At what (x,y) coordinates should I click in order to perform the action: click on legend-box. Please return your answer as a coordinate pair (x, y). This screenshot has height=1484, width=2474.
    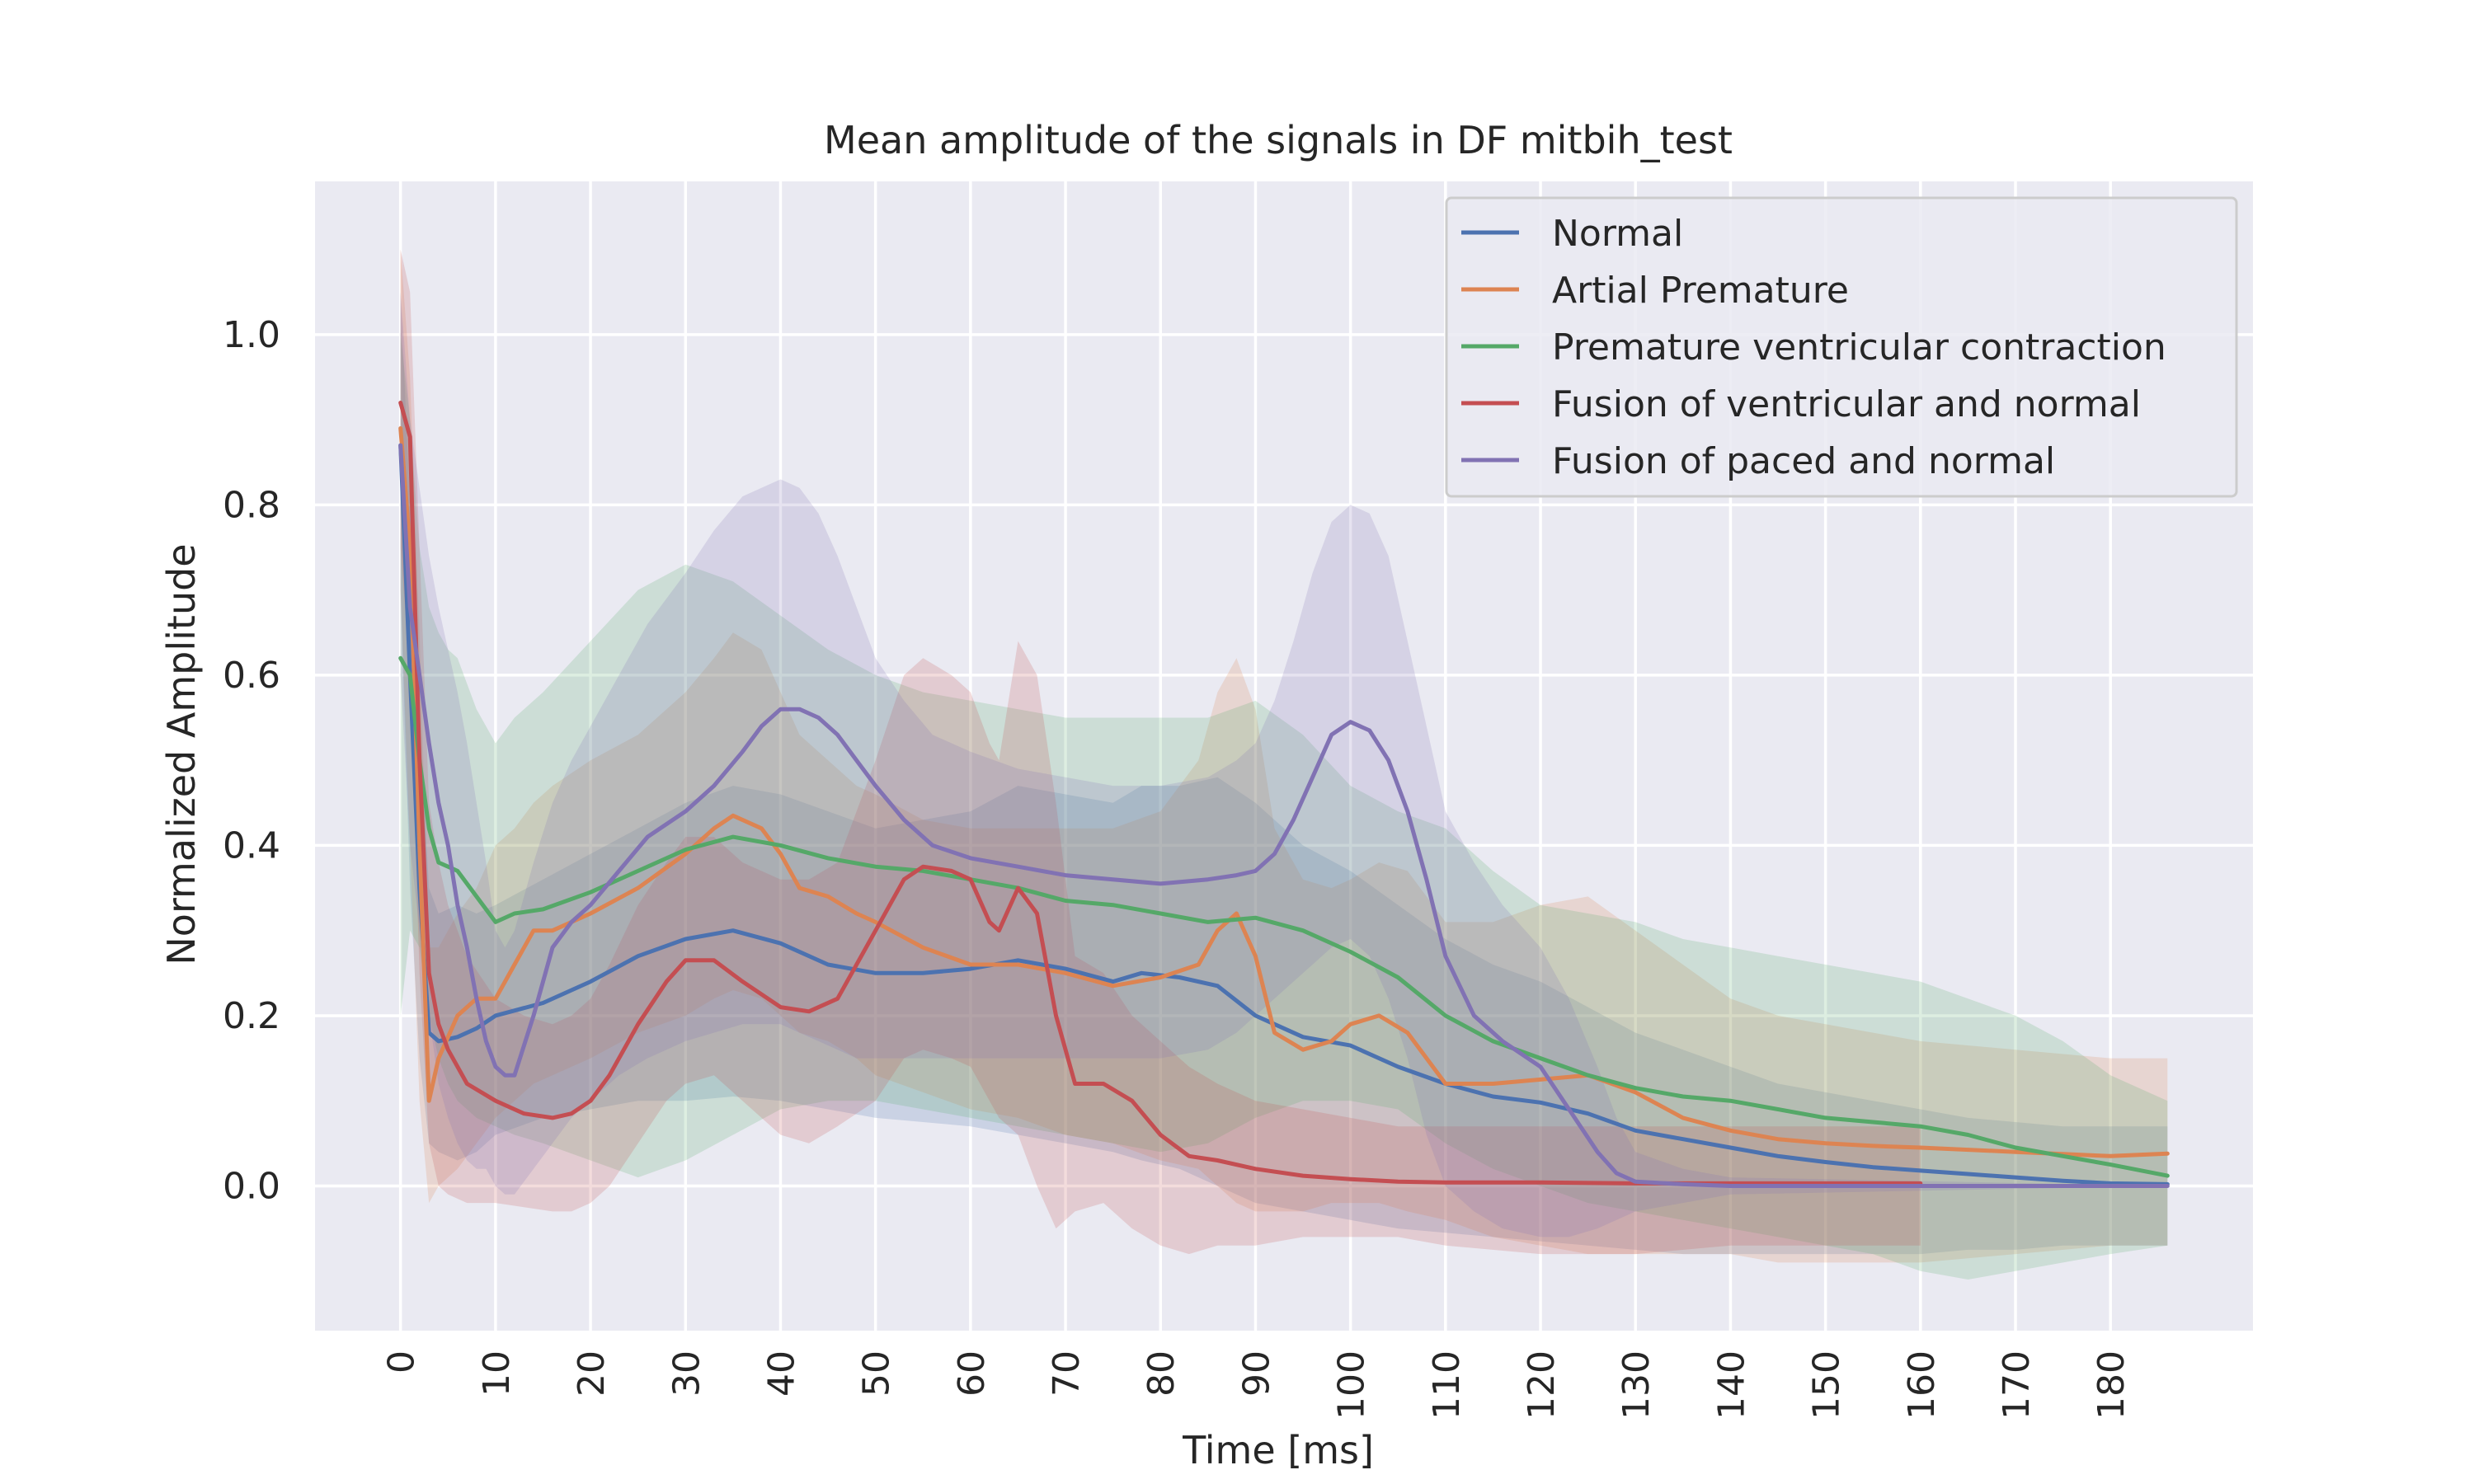
    Looking at the image, I should click on (1841, 347).